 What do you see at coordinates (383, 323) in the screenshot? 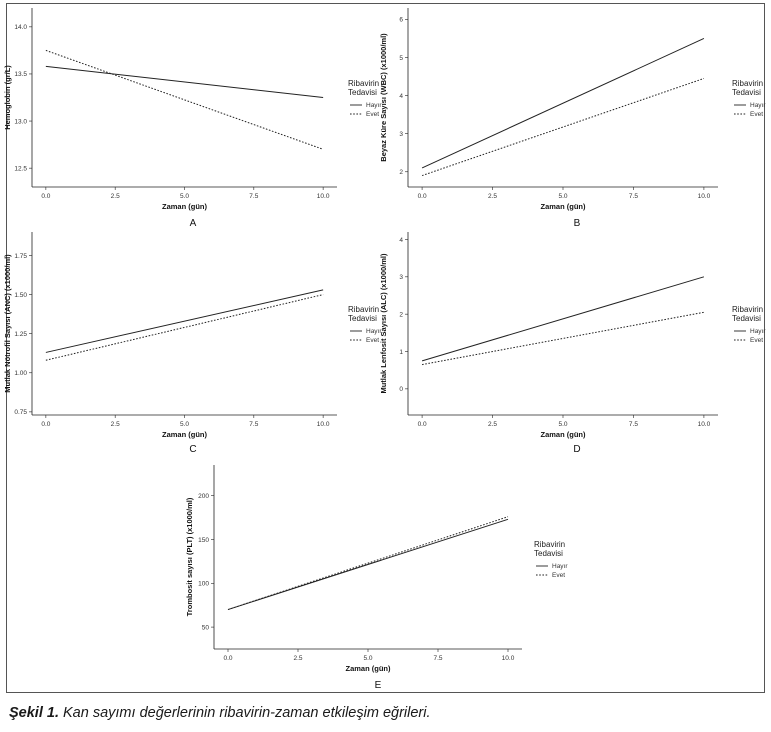
I see `y-axis-label: Mutlak Lenfosit Sayısı (ALC) (x1000/ml)` at bounding box center [383, 323].